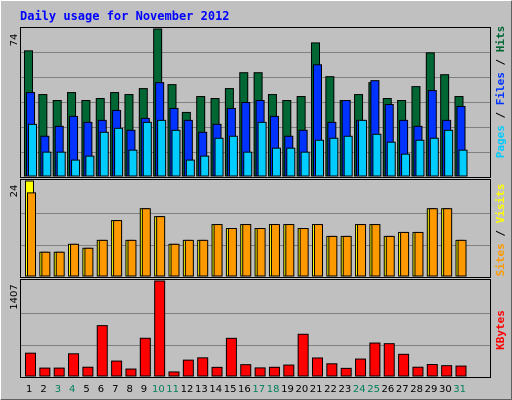 The image size is (512, 400). Describe the element at coordinates (500, 141) in the screenshot. I see `legend-hits-pages: Pages` at that location.